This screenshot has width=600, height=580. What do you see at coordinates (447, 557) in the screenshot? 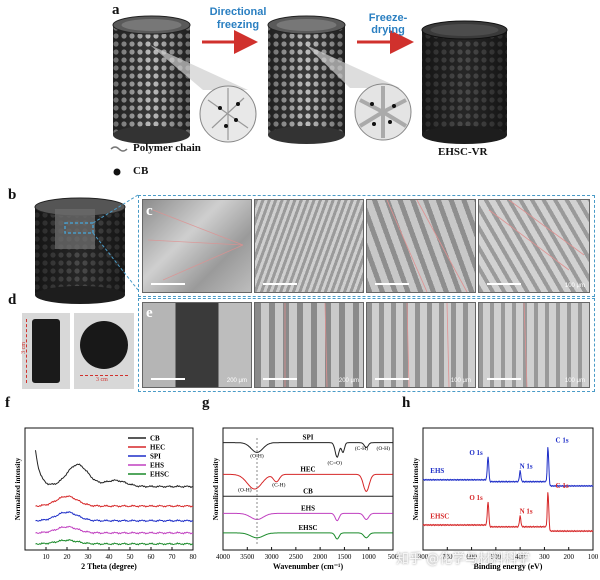
I see `x-tick-label: 700` at bounding box center [447, 557].